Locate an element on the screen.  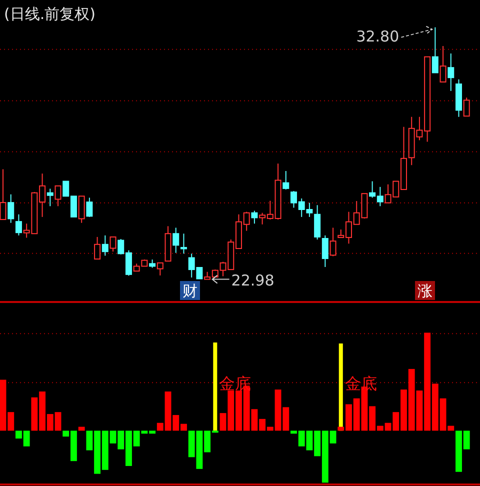
annotation: 22.98 is located at coordinates (252, 280).